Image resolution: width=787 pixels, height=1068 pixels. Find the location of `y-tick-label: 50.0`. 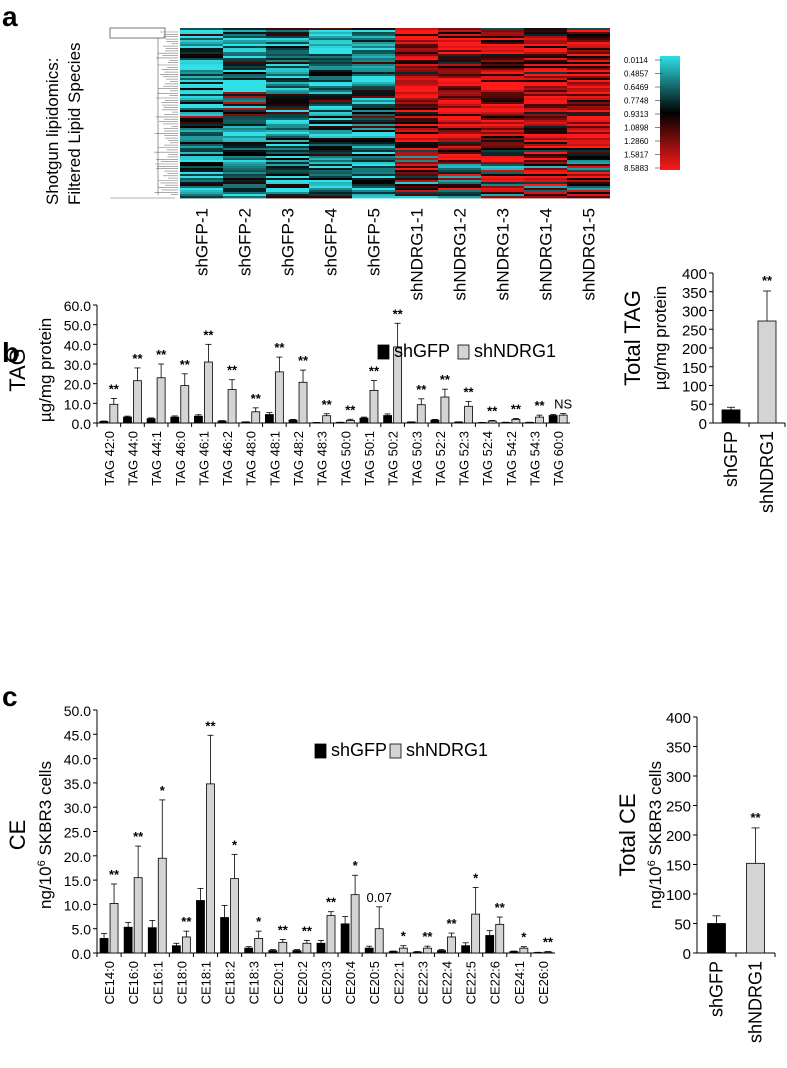

y-tick-label: 50.0 is located at coordinates (77, 326).